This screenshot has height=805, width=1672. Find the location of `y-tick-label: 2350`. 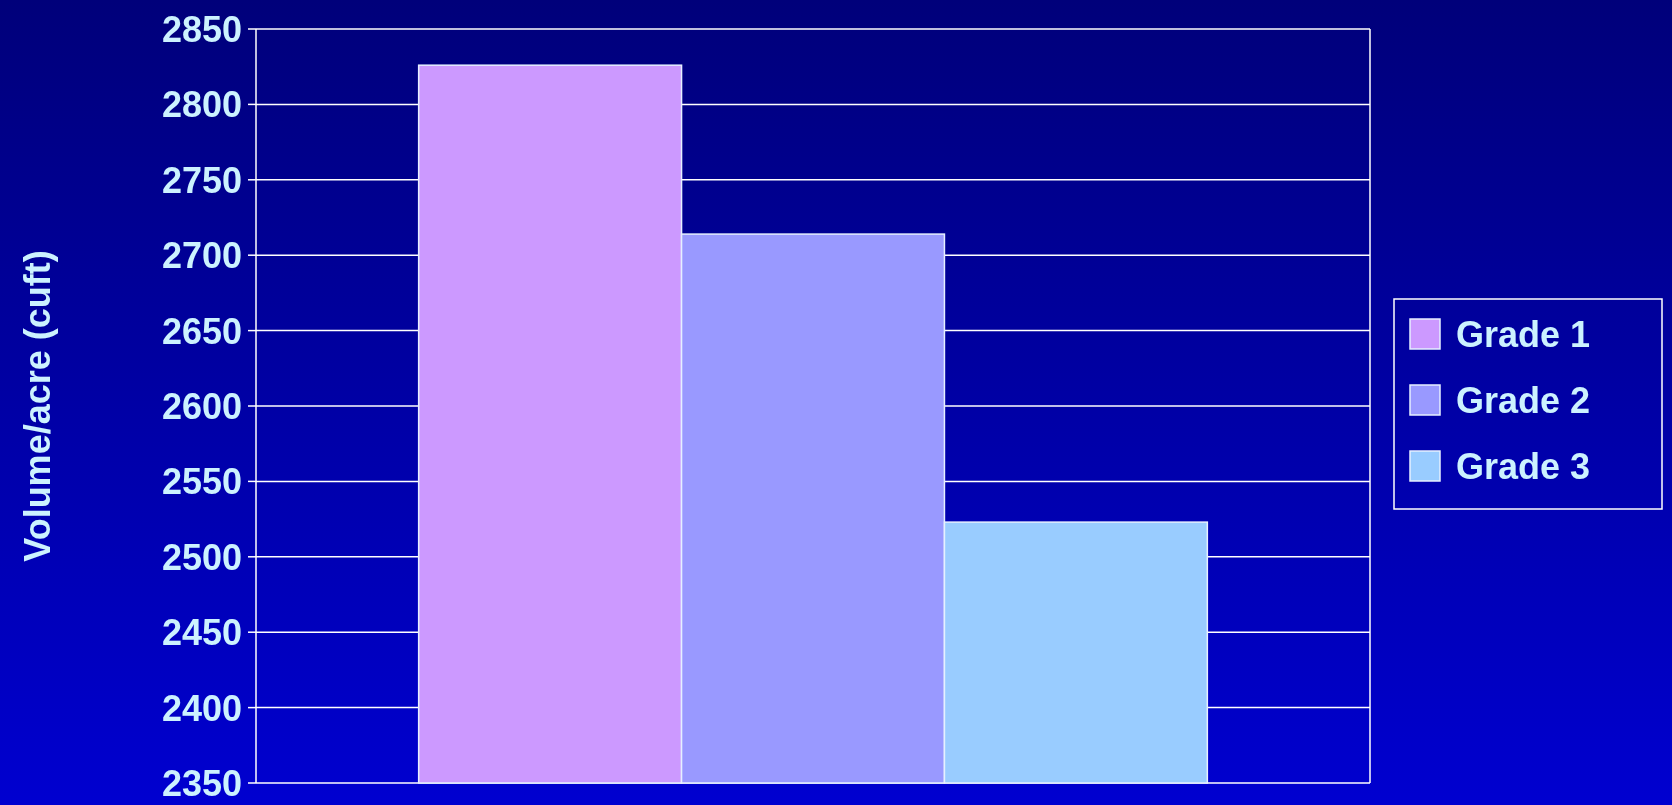

y-tick-label: 2350 is located at coordinates (201, 783).